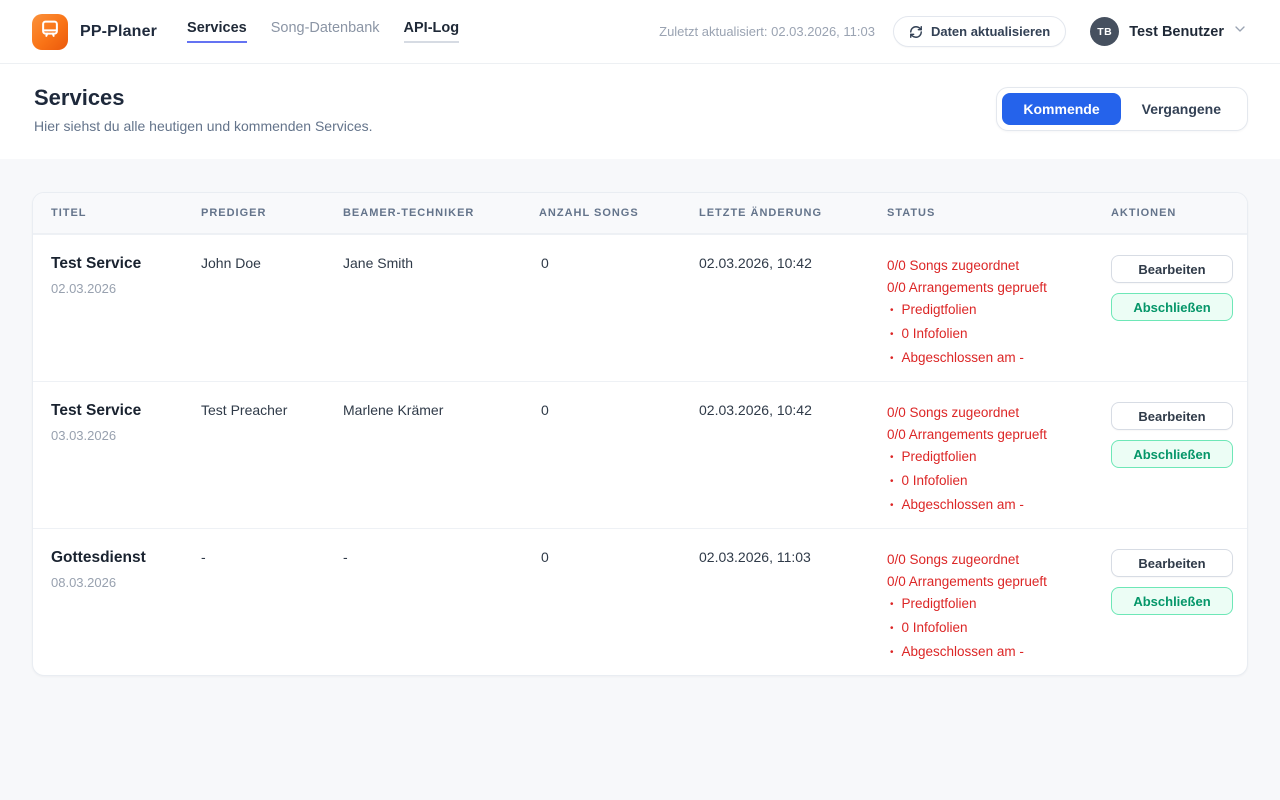  I want to click on service-beamer-techniker: Jane Smith, so click(378, 263).